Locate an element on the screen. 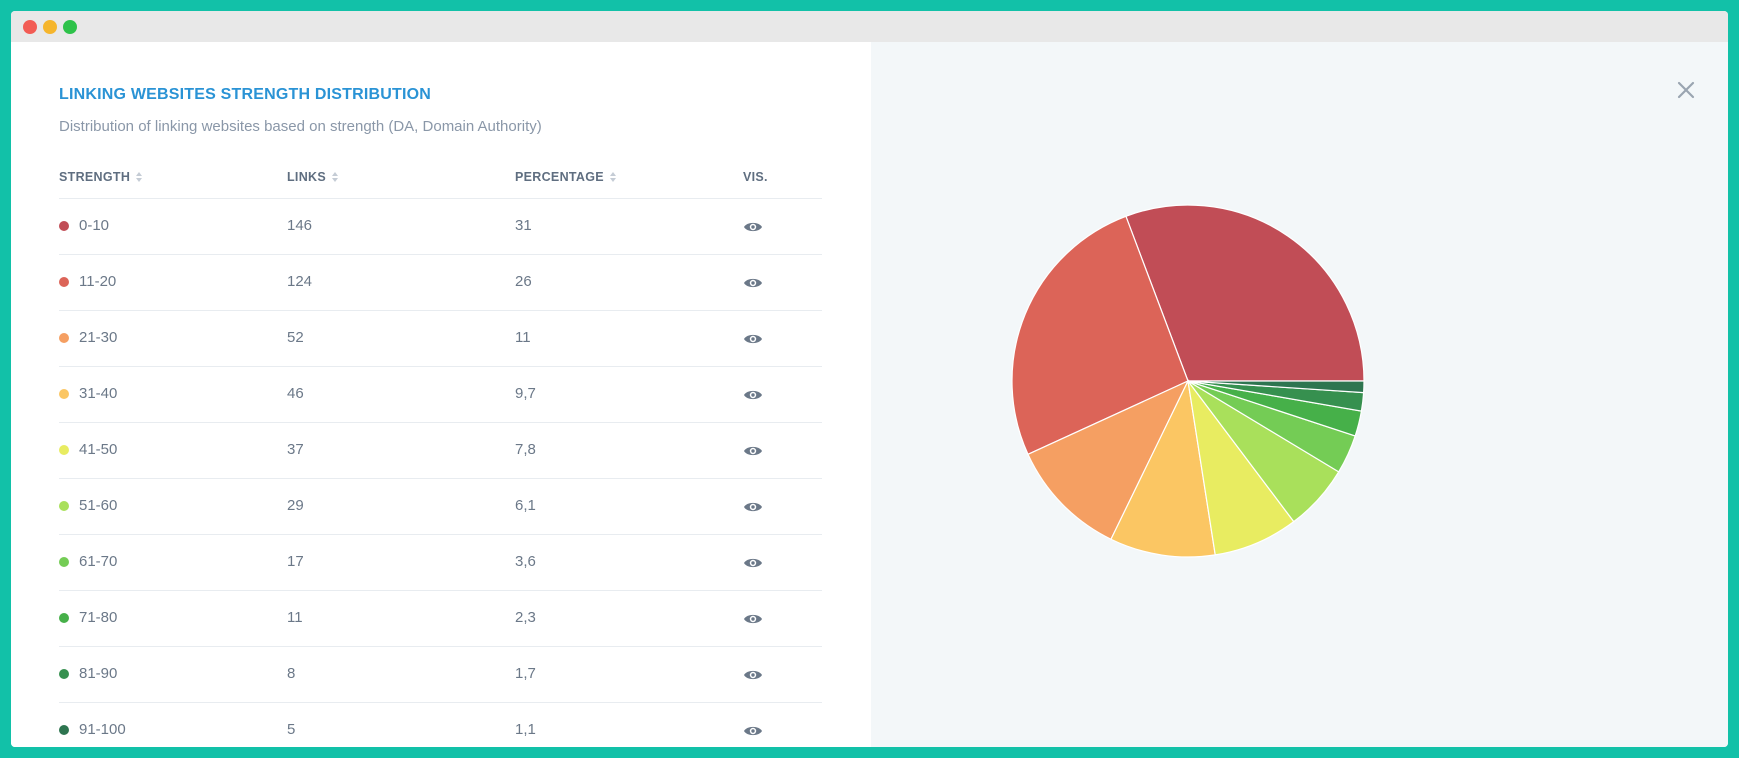  window-close-button is located at coordinates (30, 27).